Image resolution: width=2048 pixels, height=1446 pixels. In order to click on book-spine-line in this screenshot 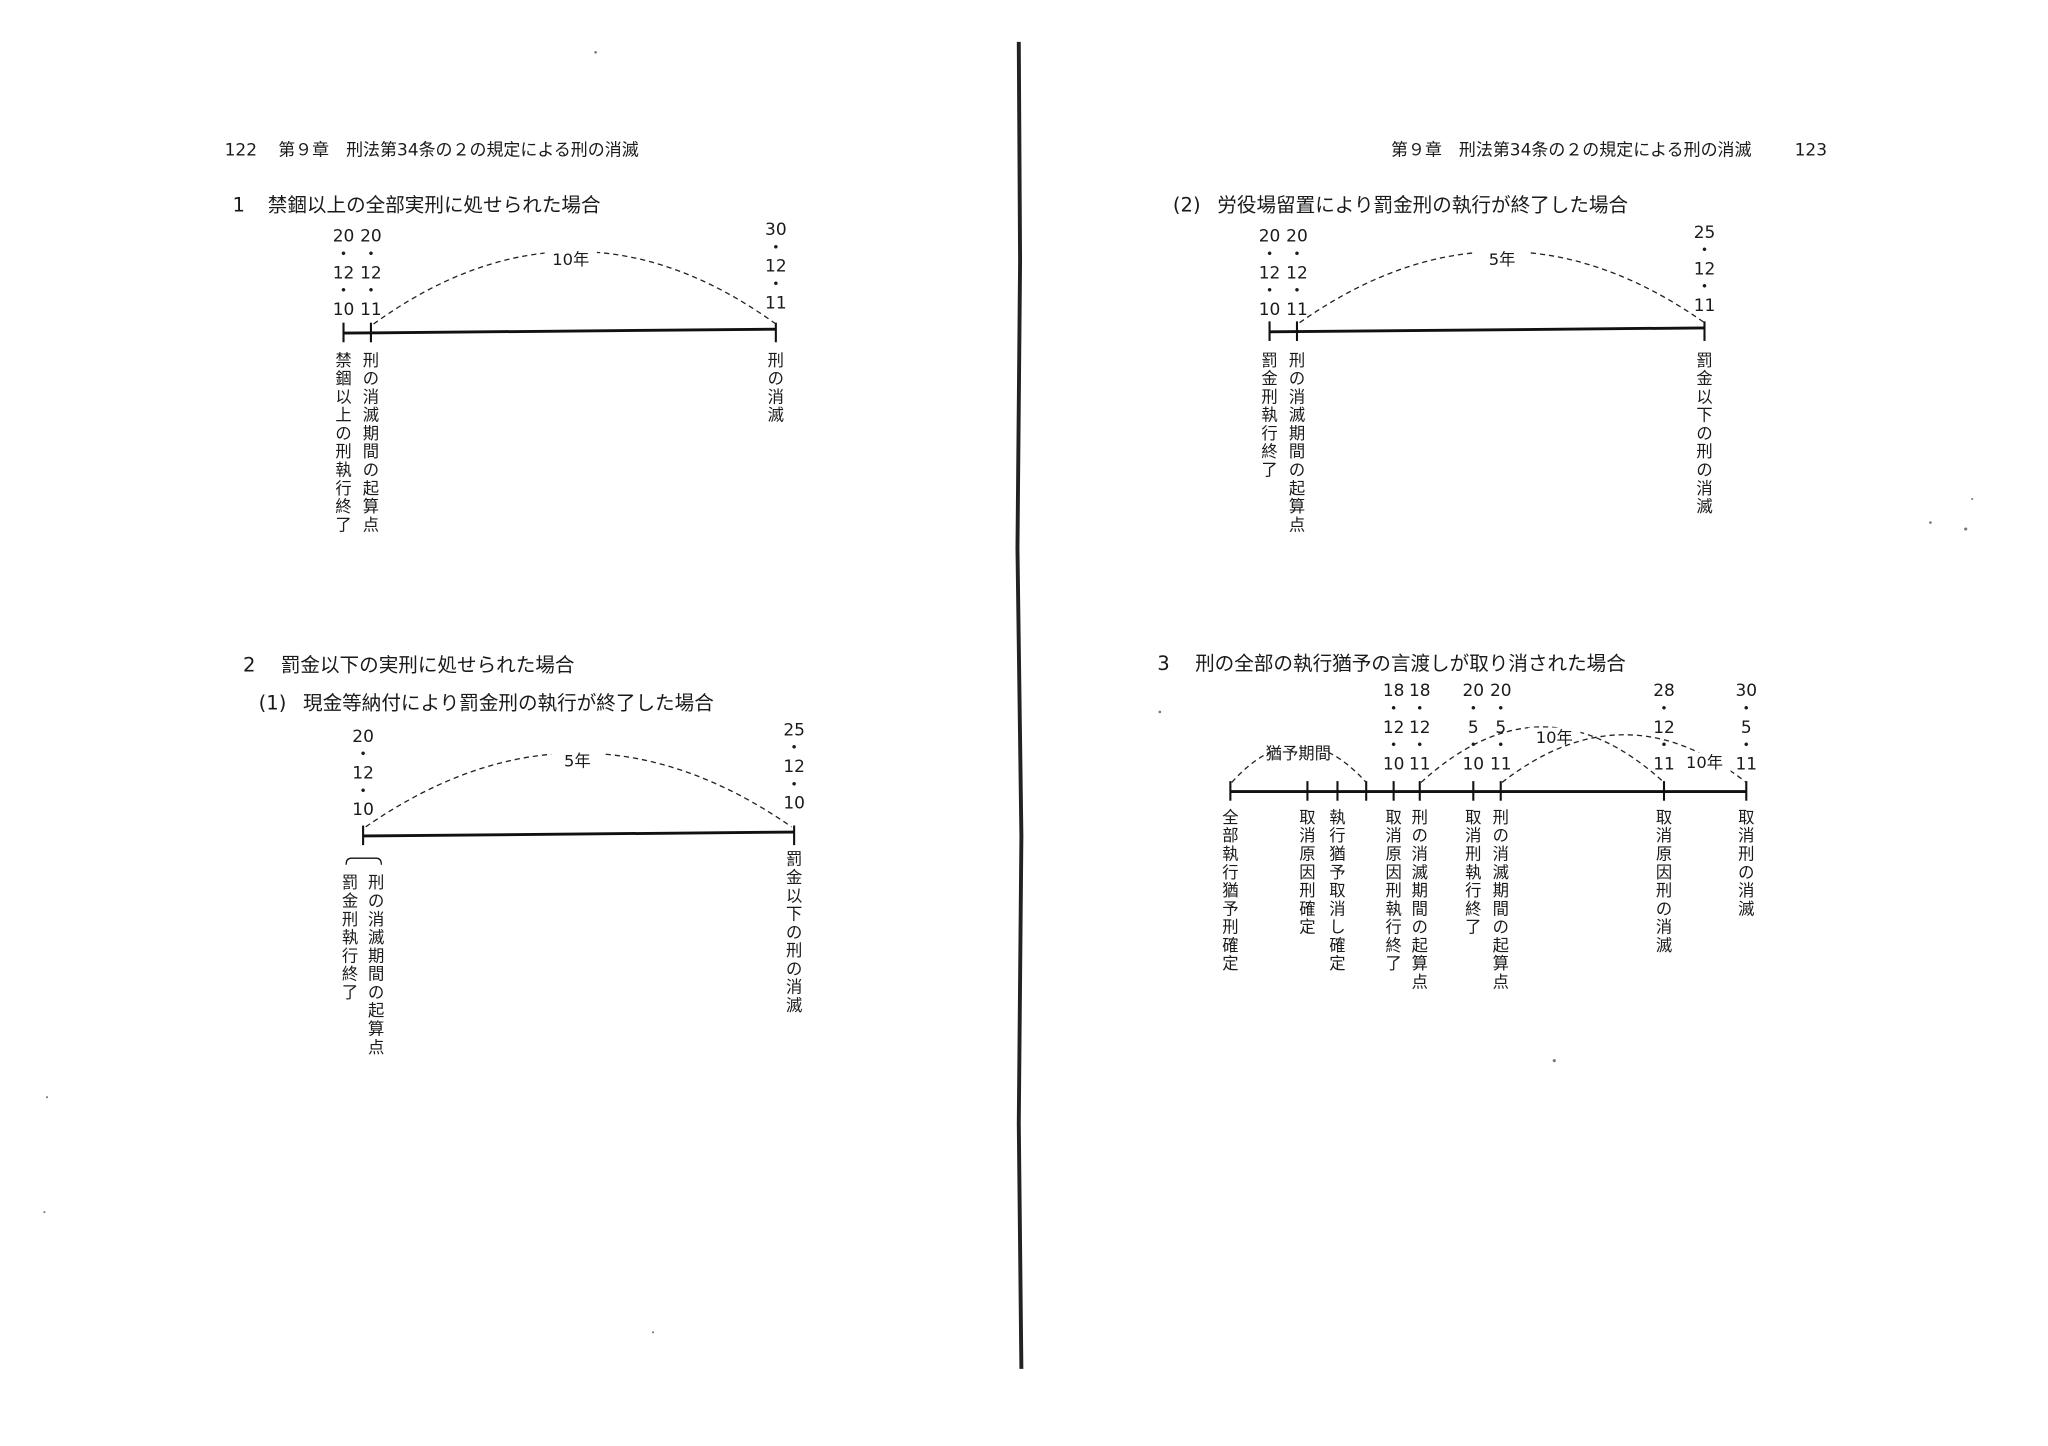, I will do `click(1019, 705)`.